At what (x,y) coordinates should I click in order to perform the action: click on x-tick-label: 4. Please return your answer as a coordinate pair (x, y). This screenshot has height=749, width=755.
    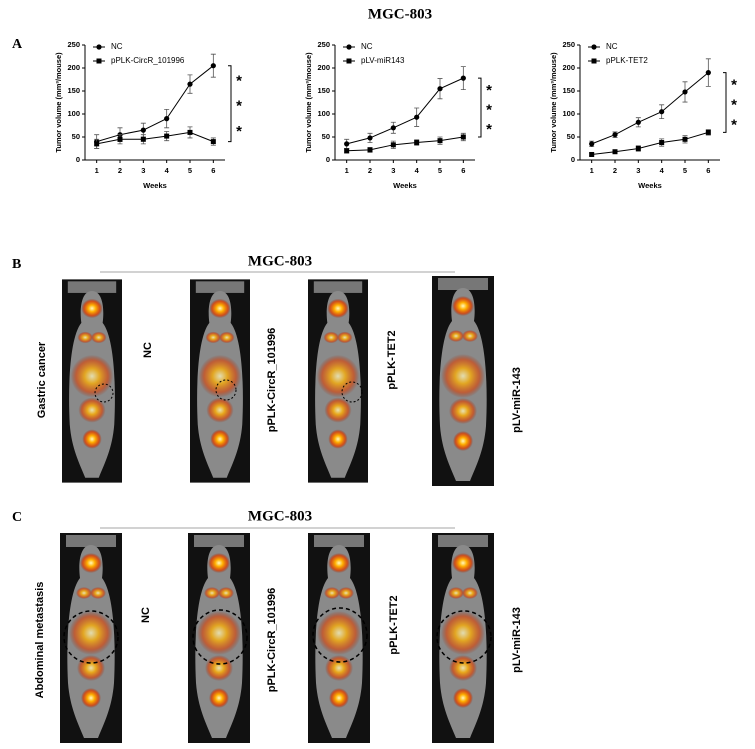
    Looking at the image, I should click on (417, 170).